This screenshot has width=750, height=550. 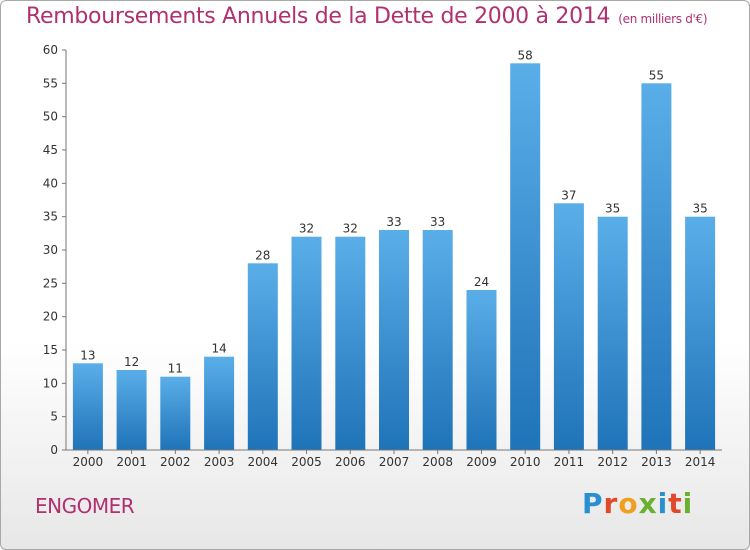 I want to click on y-tick-label-10: 10, so click(x=50, y=383).